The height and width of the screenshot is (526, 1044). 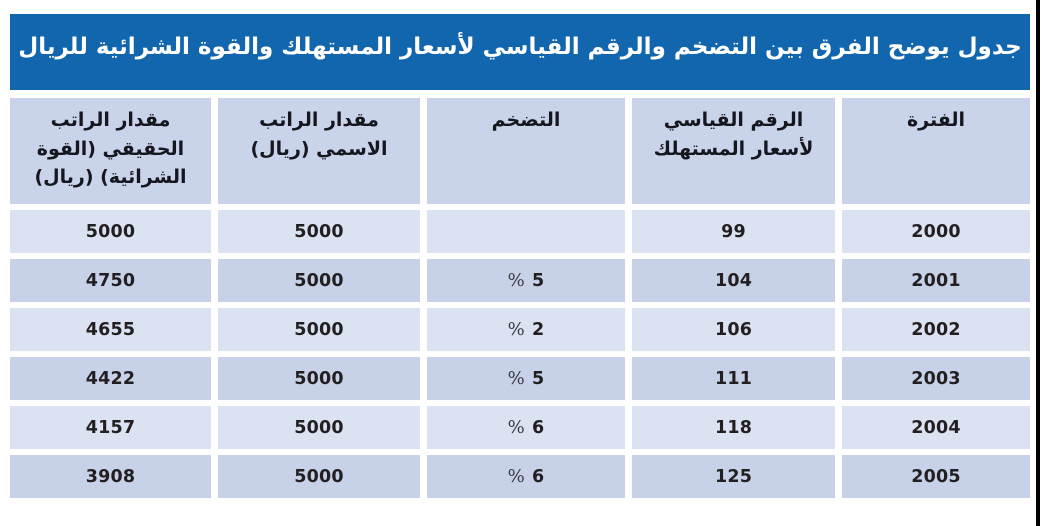 What do you see at coordinates (110, 476) in the screenshot?
I see `cell-real-salary: 3908` at bounding box center [110, 476].